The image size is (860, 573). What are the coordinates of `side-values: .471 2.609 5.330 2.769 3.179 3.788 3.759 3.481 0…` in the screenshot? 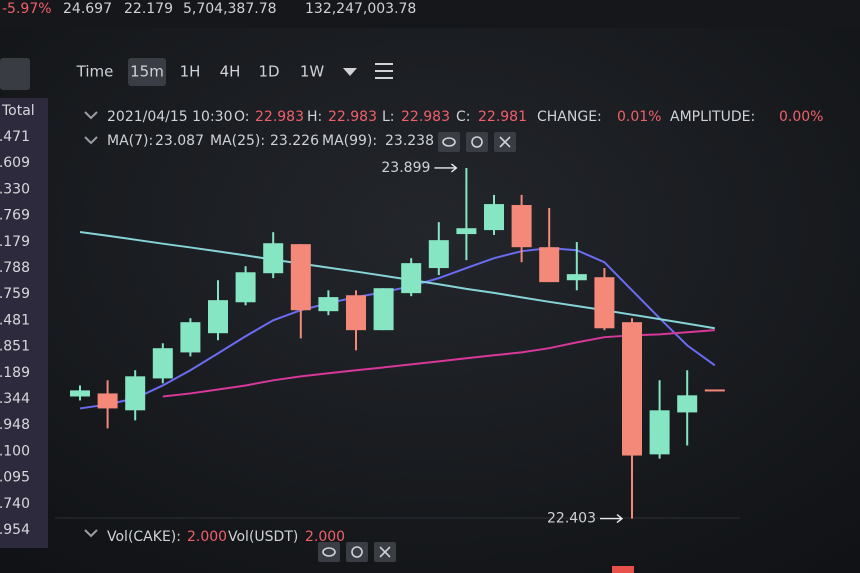 It's located at (15, 333).